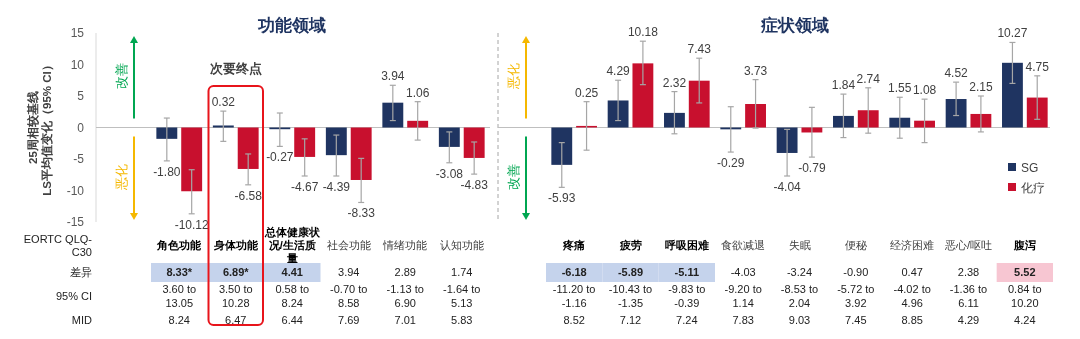  I want to click on data-label: 2.74, so click(868, 78).